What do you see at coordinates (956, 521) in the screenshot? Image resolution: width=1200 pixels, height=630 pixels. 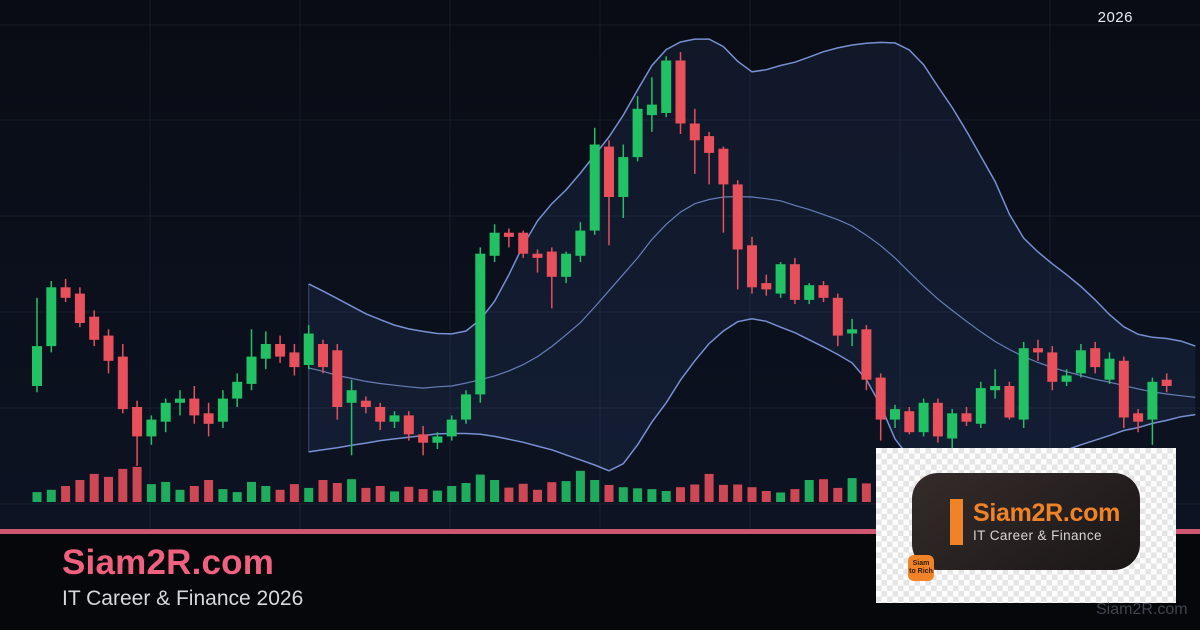 I see `logo-accent-bar` at bounding box center [956, 521].